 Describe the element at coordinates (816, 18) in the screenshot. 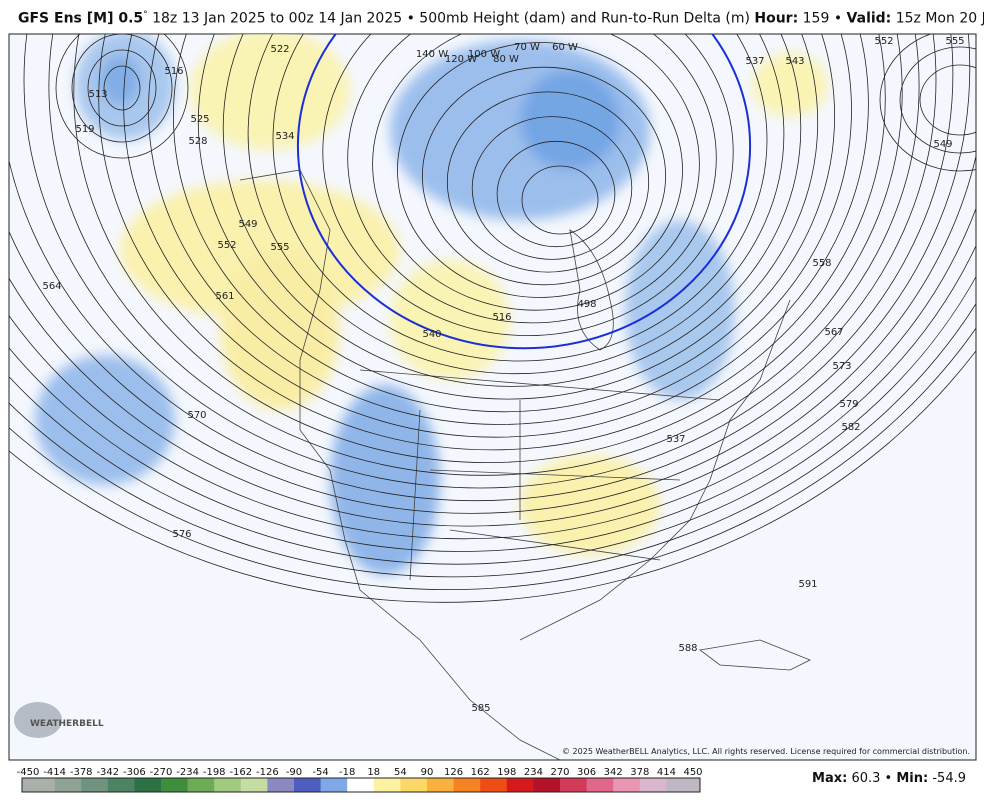

I see `hour-value: 159` at that location.